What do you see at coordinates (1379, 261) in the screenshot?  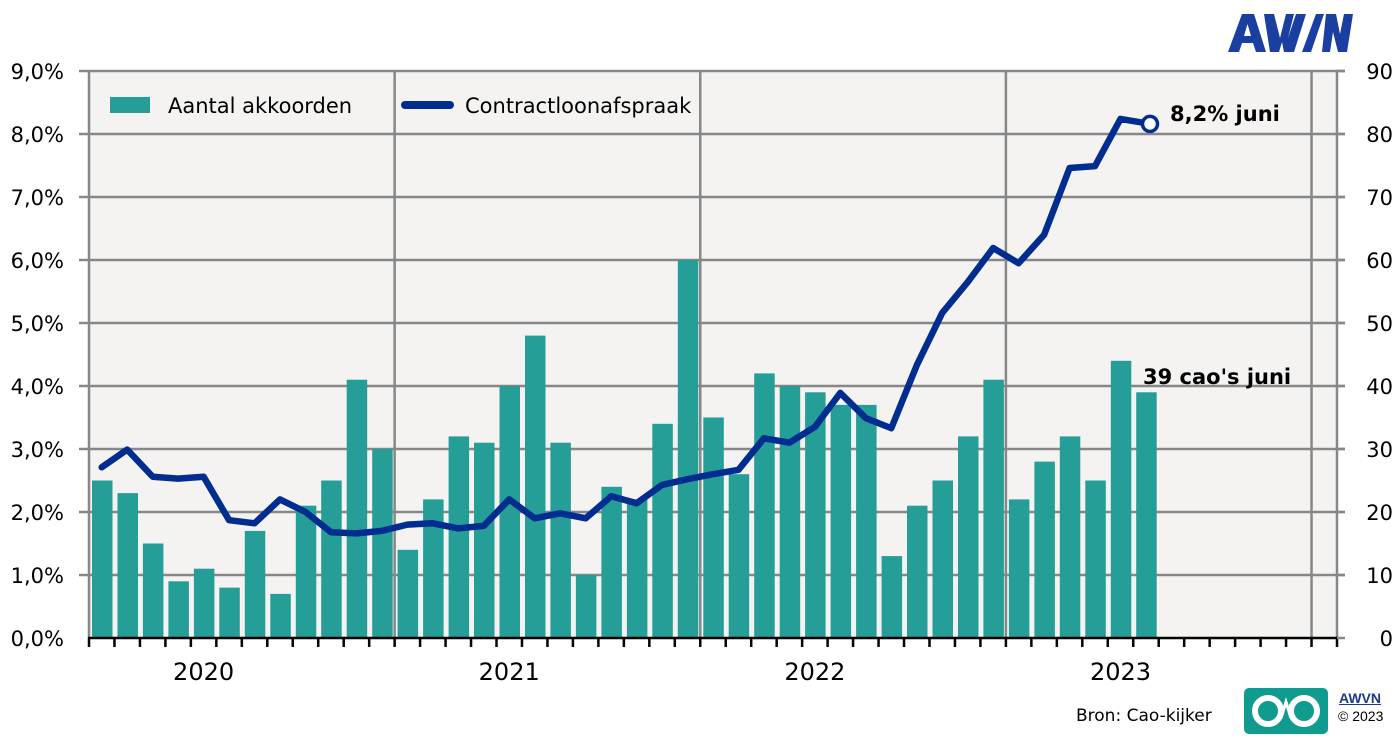 I see `right-tick-label: 60` at bounding box center [1379, 261].